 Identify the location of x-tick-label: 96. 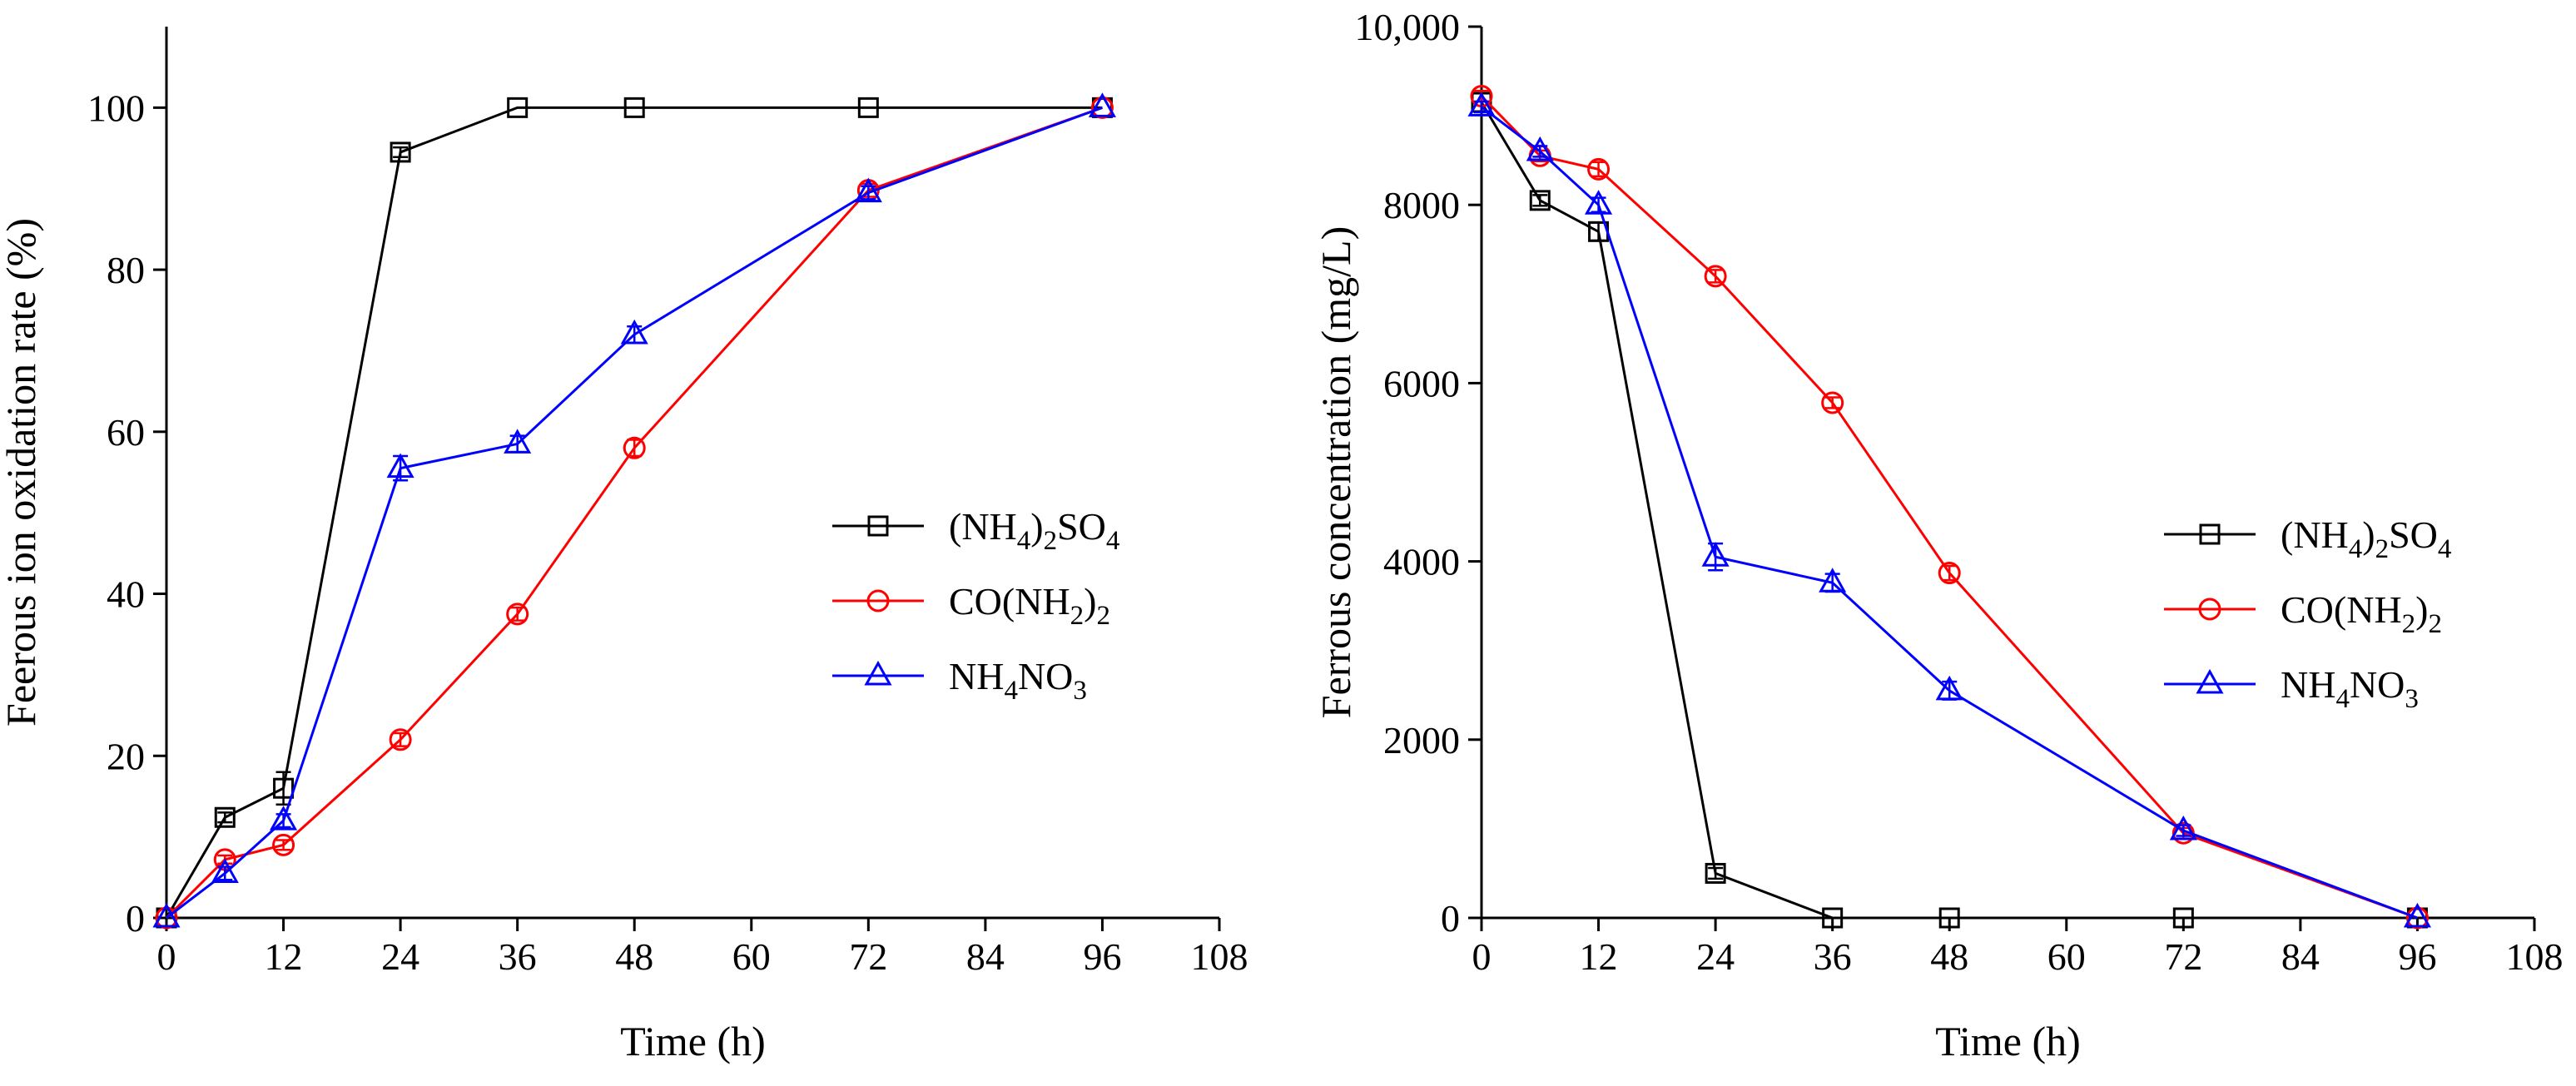
(2417, 957).